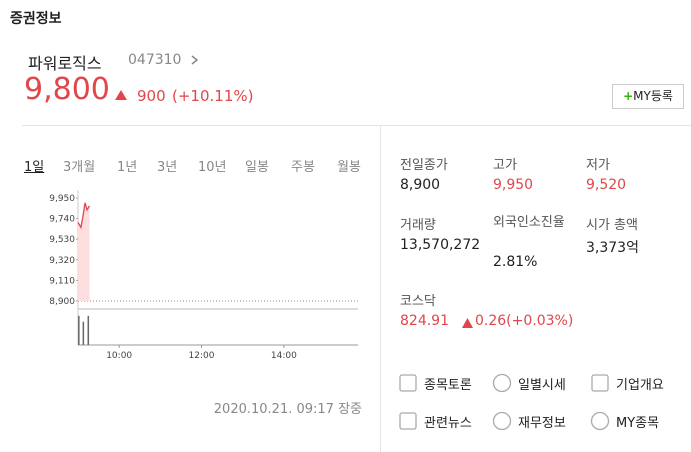 The height and width of the screenshot is (452, 691). I want to click on link-label: 재무정보, so click(542, 423).